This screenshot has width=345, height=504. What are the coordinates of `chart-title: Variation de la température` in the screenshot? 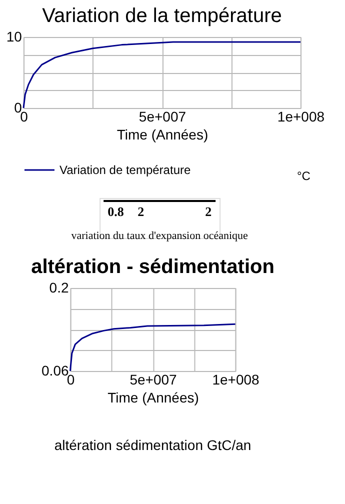 It's located at (162, 16).